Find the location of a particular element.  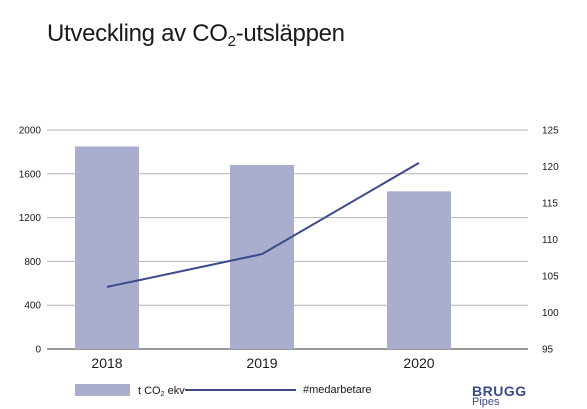

chart-title: Utveckling av CO2-utsläppen is located at coordinates (196, 35).